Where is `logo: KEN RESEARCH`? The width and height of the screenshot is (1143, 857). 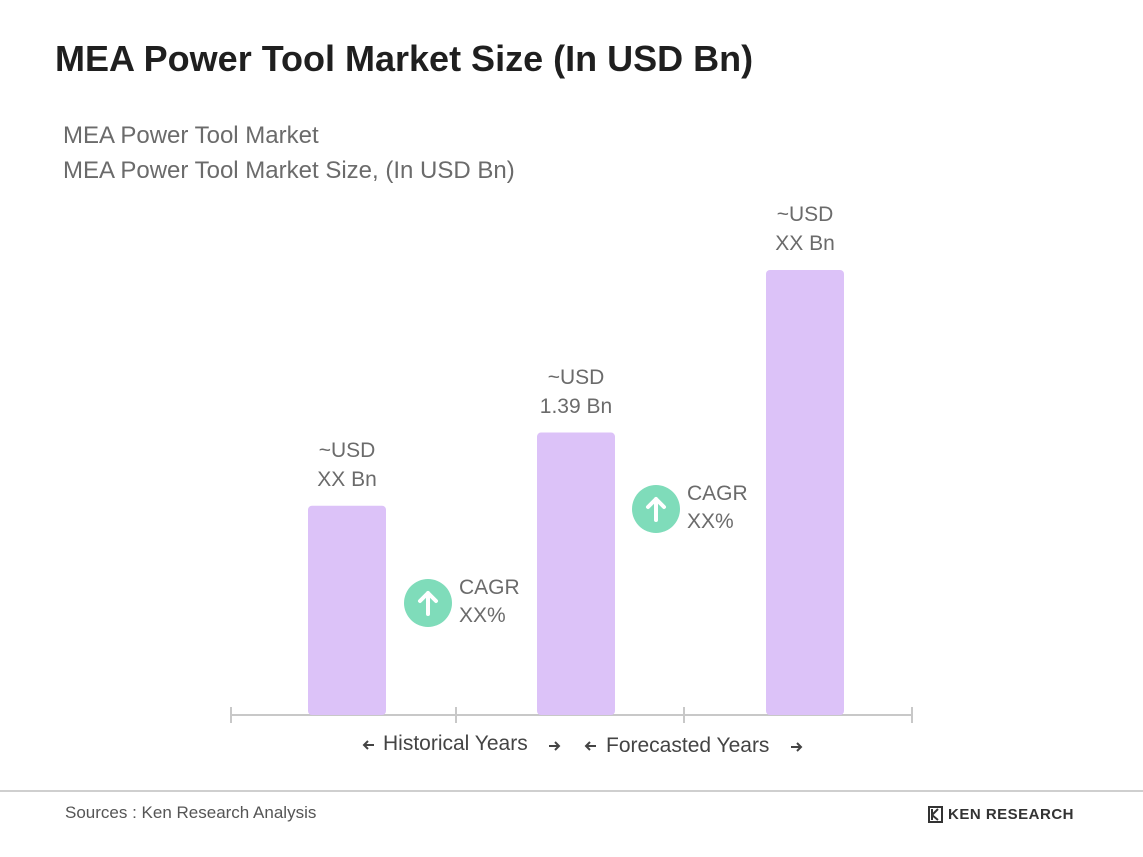 logo: KEN RESEARCH is located at coordinates (1011, 814).